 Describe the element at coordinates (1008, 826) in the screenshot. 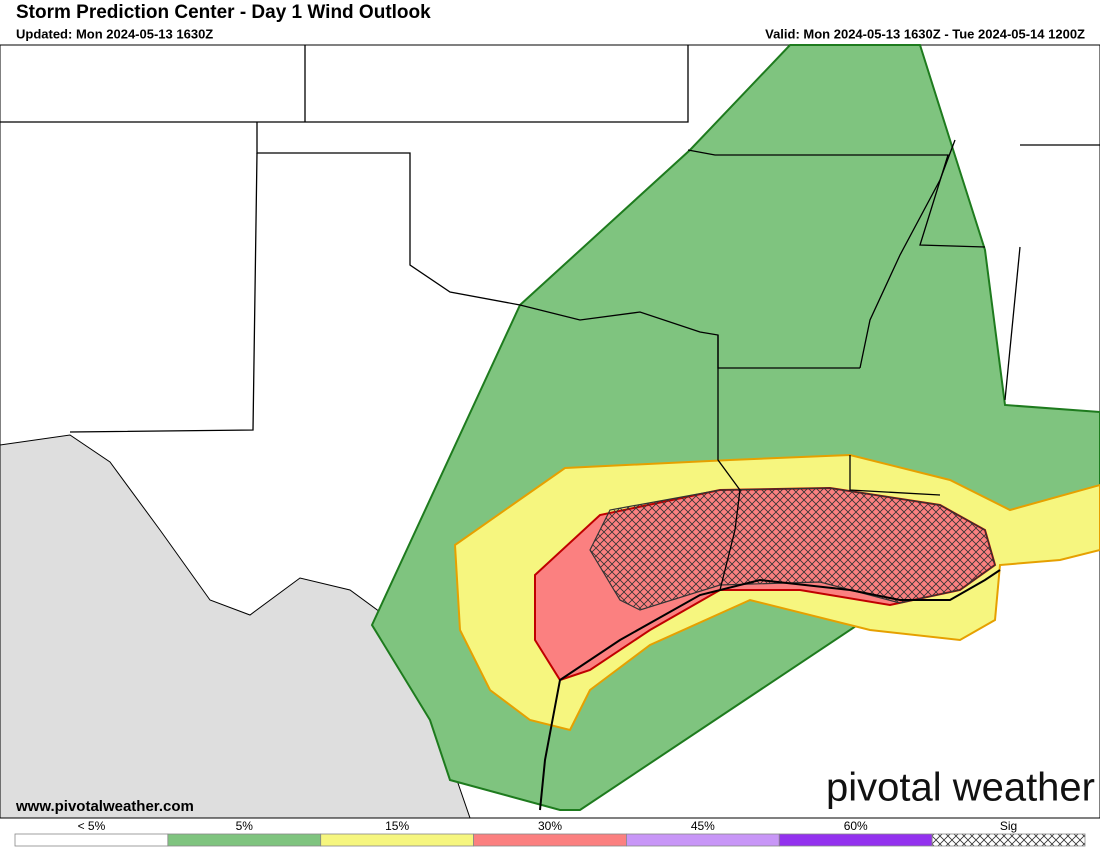

I see `legend-label: Sig` at that location.